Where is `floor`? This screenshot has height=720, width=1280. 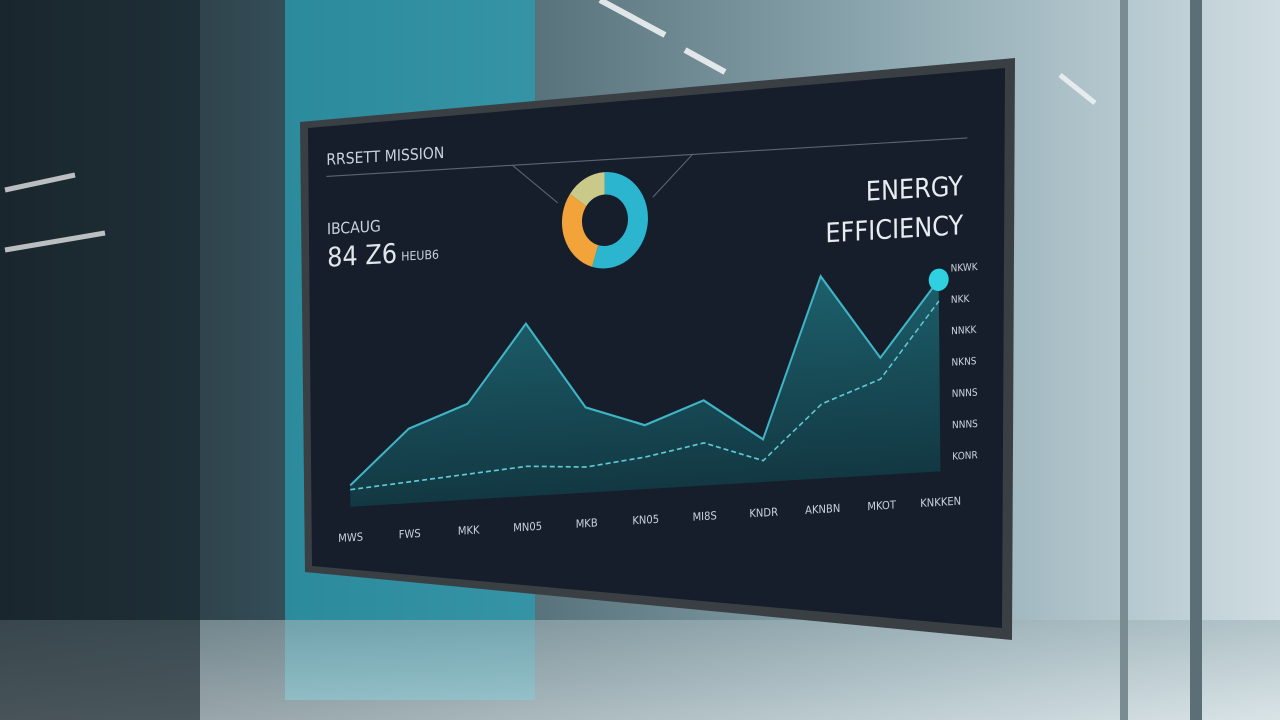 floor is located at coordinates (640, 670).